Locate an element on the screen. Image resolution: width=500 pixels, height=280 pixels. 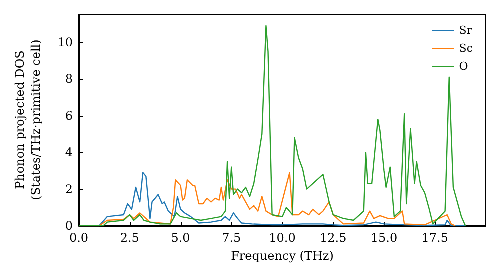
x-tick-label: 15.0 is located at coordinates (384, 238).